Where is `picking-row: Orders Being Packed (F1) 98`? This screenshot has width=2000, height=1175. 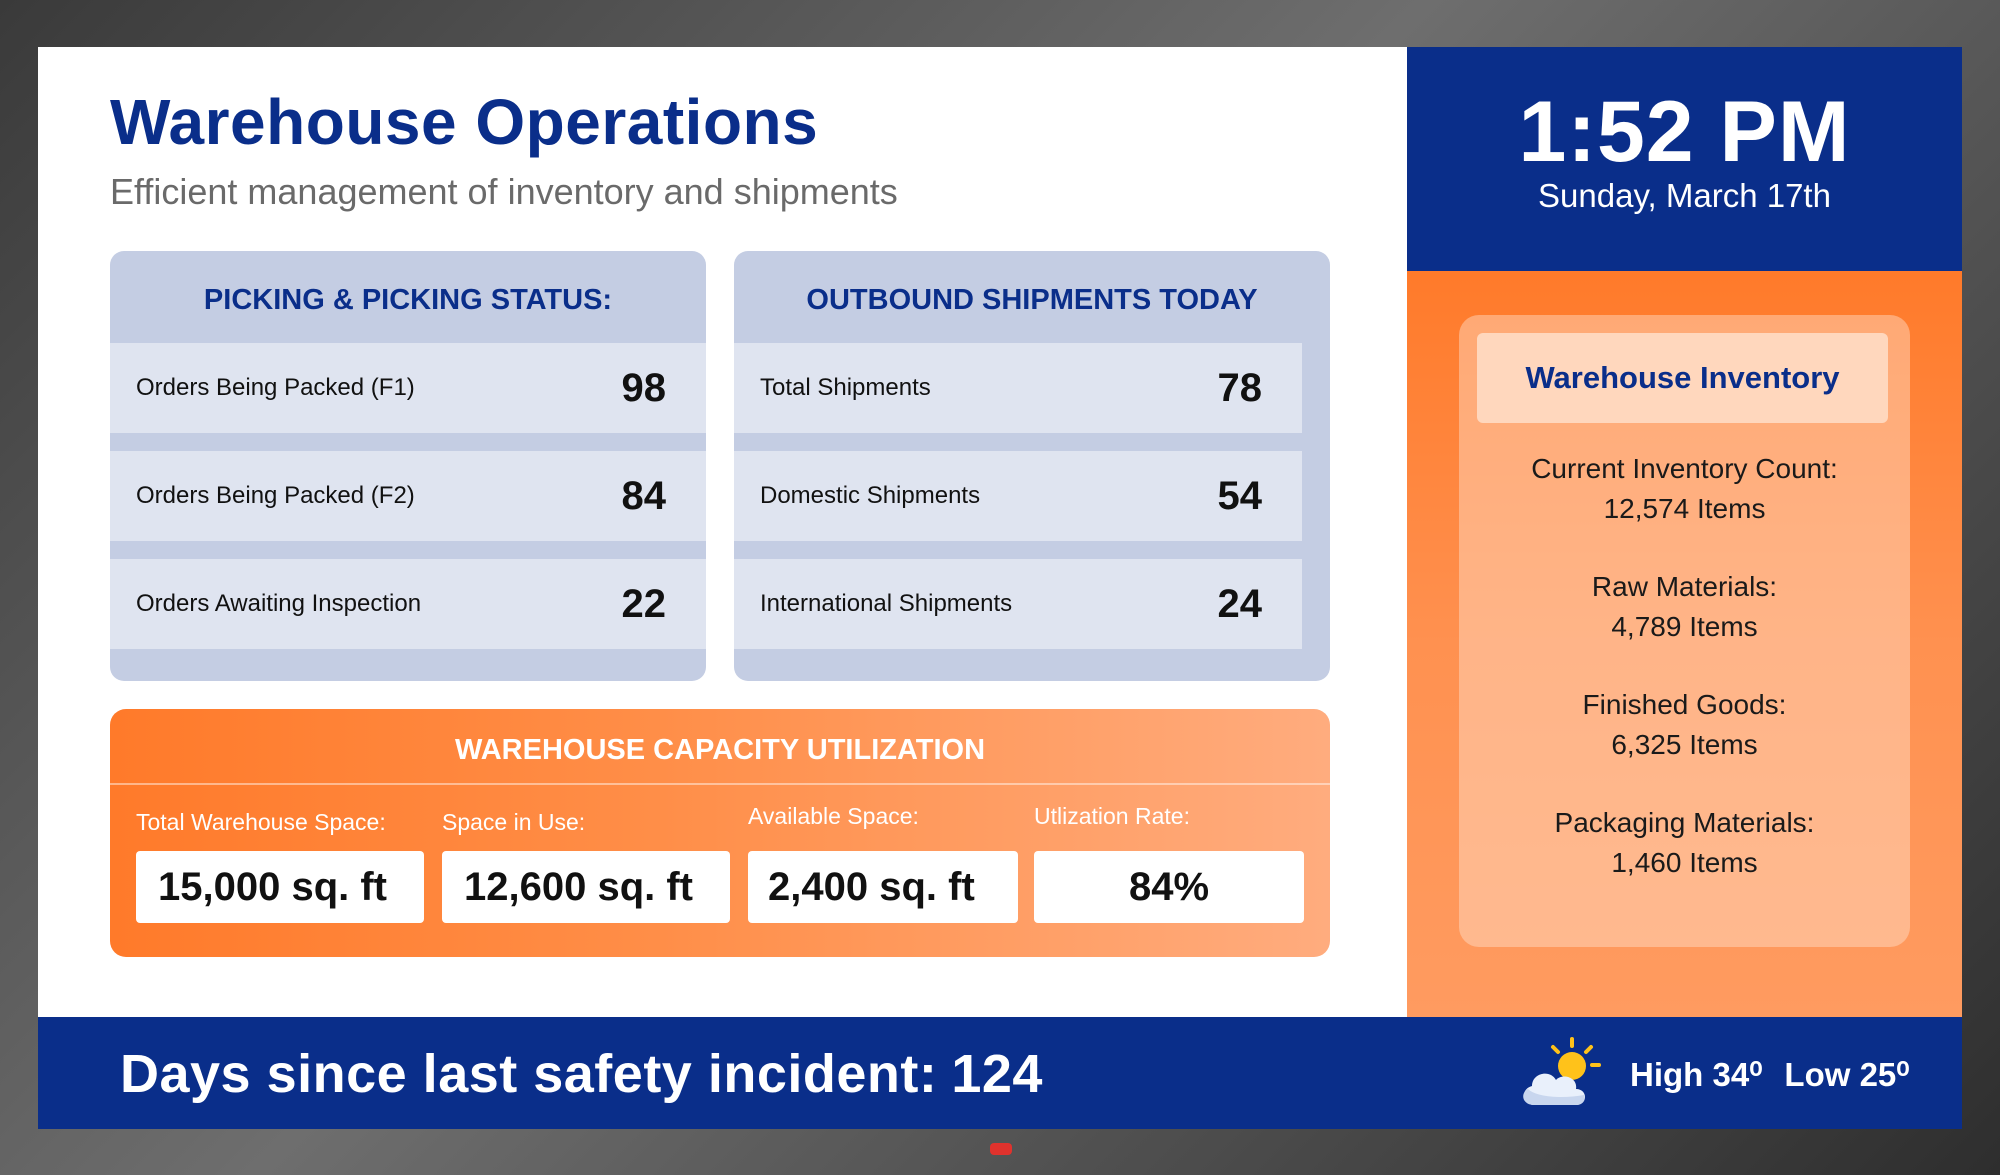
picking-row: Orders Being Packed (F1) 98 is located at coordinates (408, 388).